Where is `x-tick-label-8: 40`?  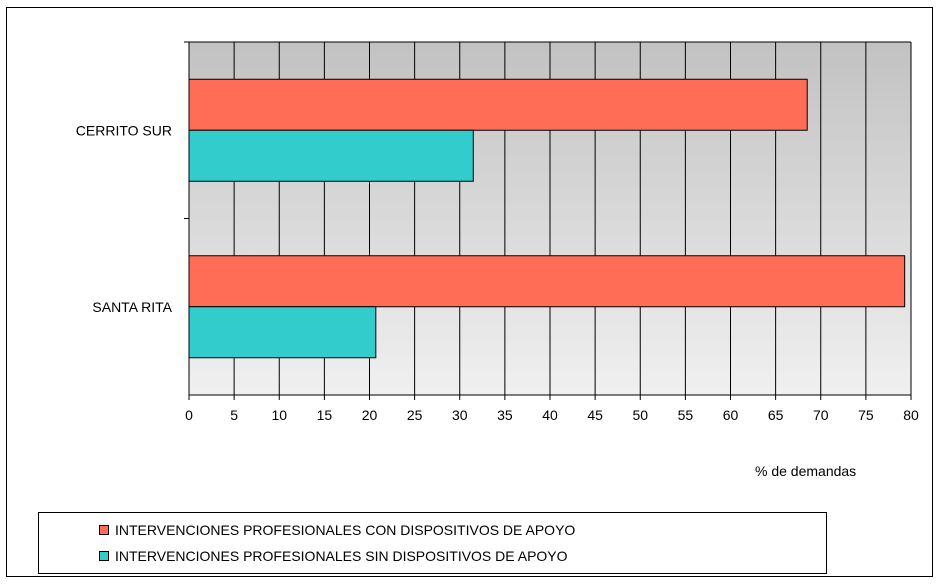 x-tick-label-8: 40 is located at coordinates (550, 415).